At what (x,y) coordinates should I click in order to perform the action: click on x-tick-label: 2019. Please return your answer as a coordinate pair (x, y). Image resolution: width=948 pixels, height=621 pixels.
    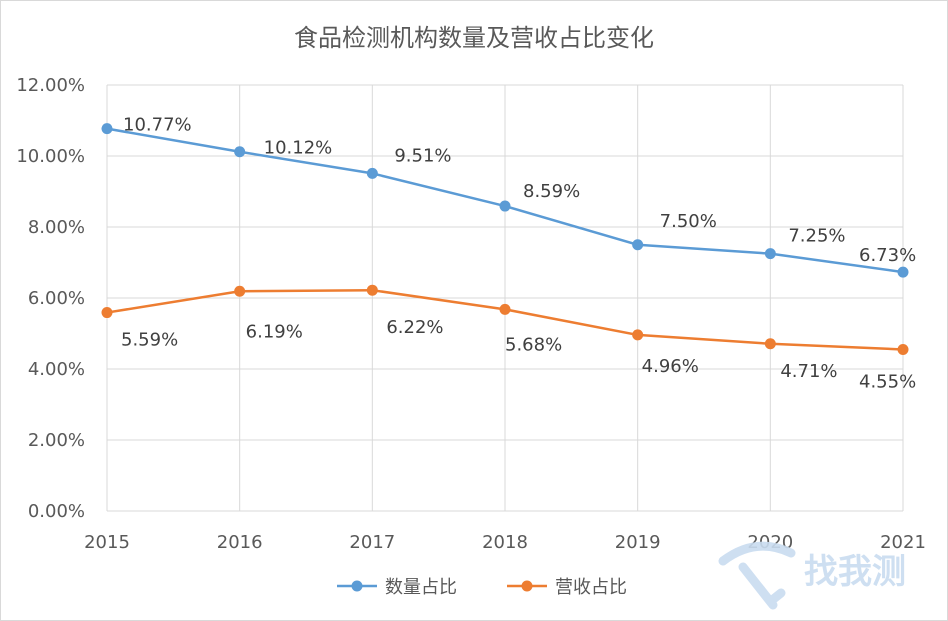
    Looking at the image, I should click on (638, 542).